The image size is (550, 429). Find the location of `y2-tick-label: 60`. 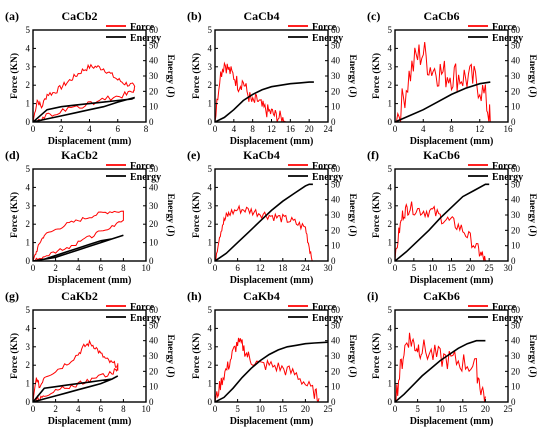

y2-tick-label: 60 is located at coordinates (336, 169).